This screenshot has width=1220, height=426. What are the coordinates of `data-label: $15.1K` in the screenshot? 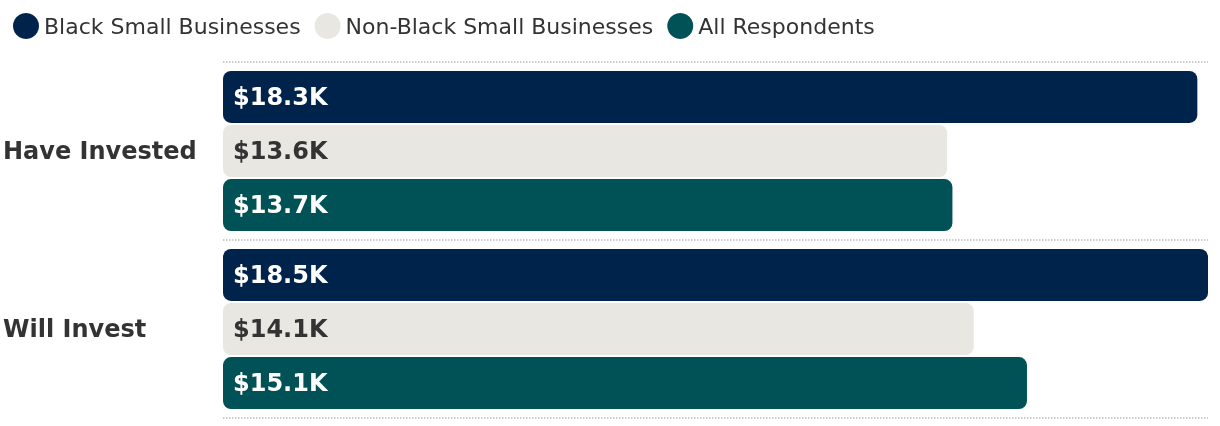 It's located at (281, 383).